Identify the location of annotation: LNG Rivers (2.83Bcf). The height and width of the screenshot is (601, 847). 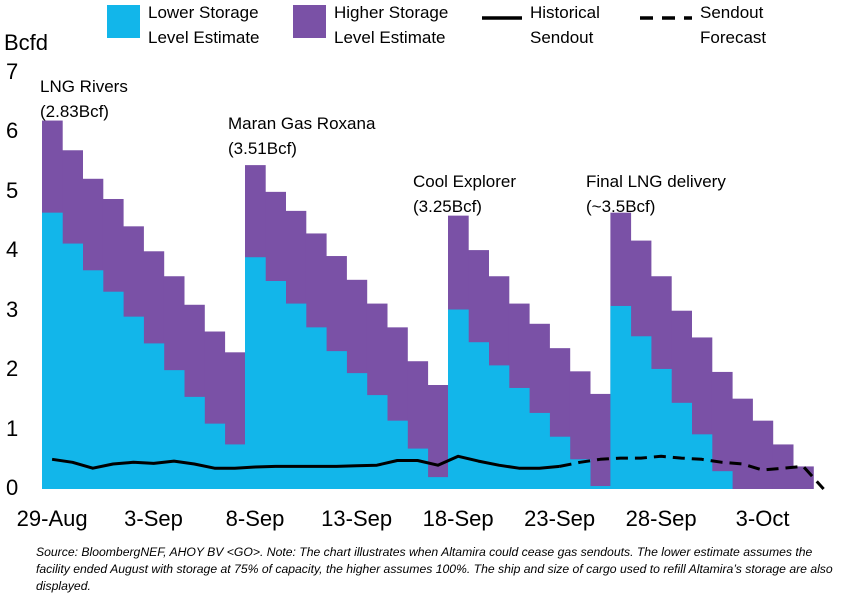
(84, 99).